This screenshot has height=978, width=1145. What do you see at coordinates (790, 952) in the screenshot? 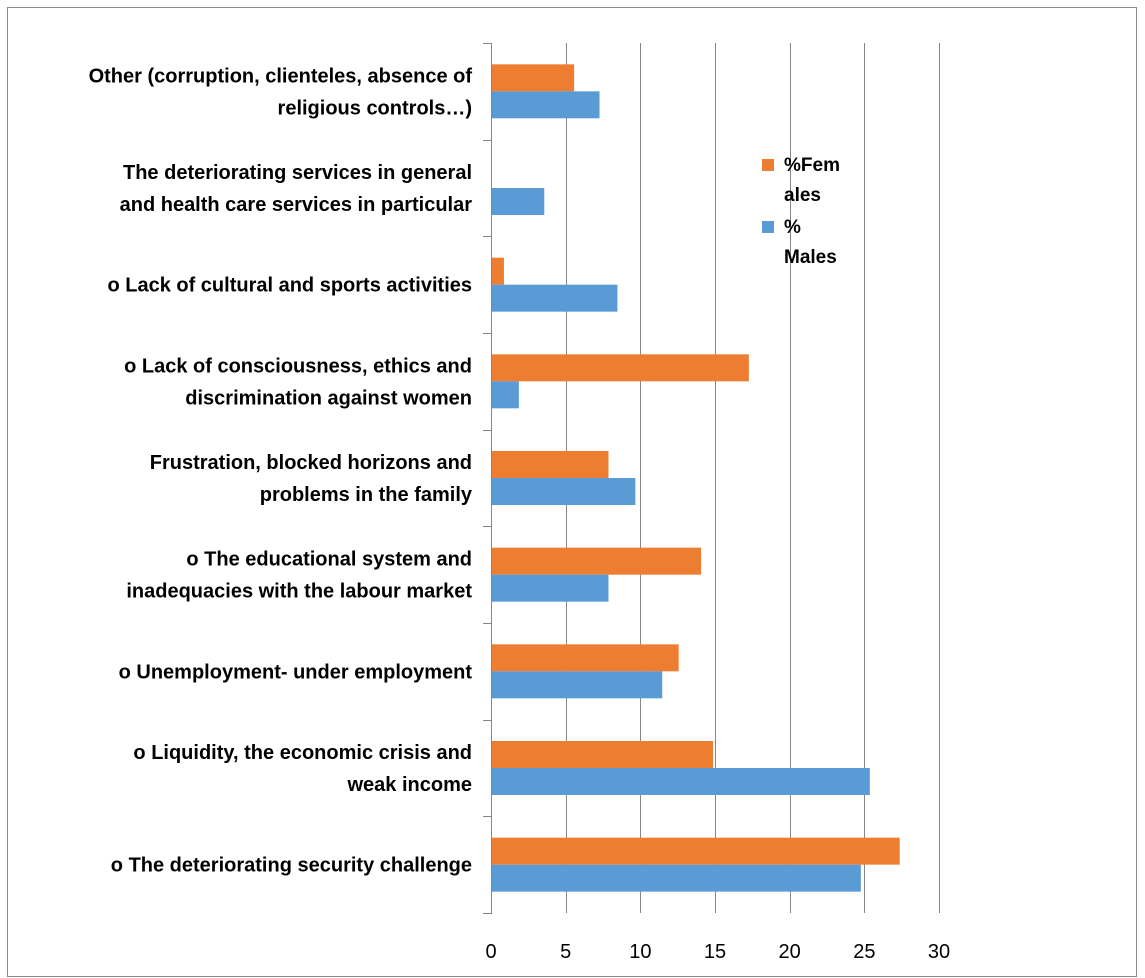
I see `x-tick-label-20: 20` at bounding box center [790, 952].